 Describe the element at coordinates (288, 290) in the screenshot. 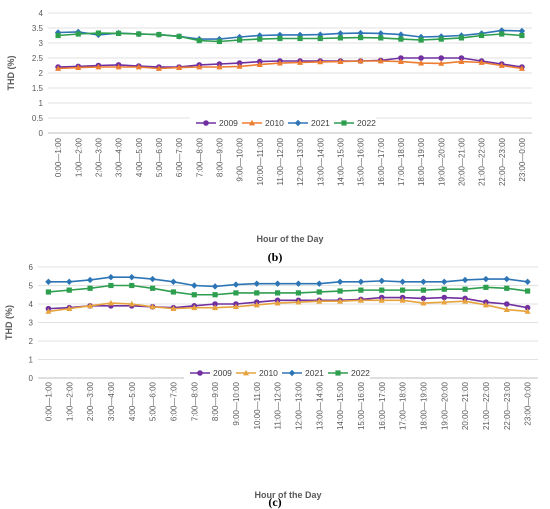

I see `series-line-2022` at that location.